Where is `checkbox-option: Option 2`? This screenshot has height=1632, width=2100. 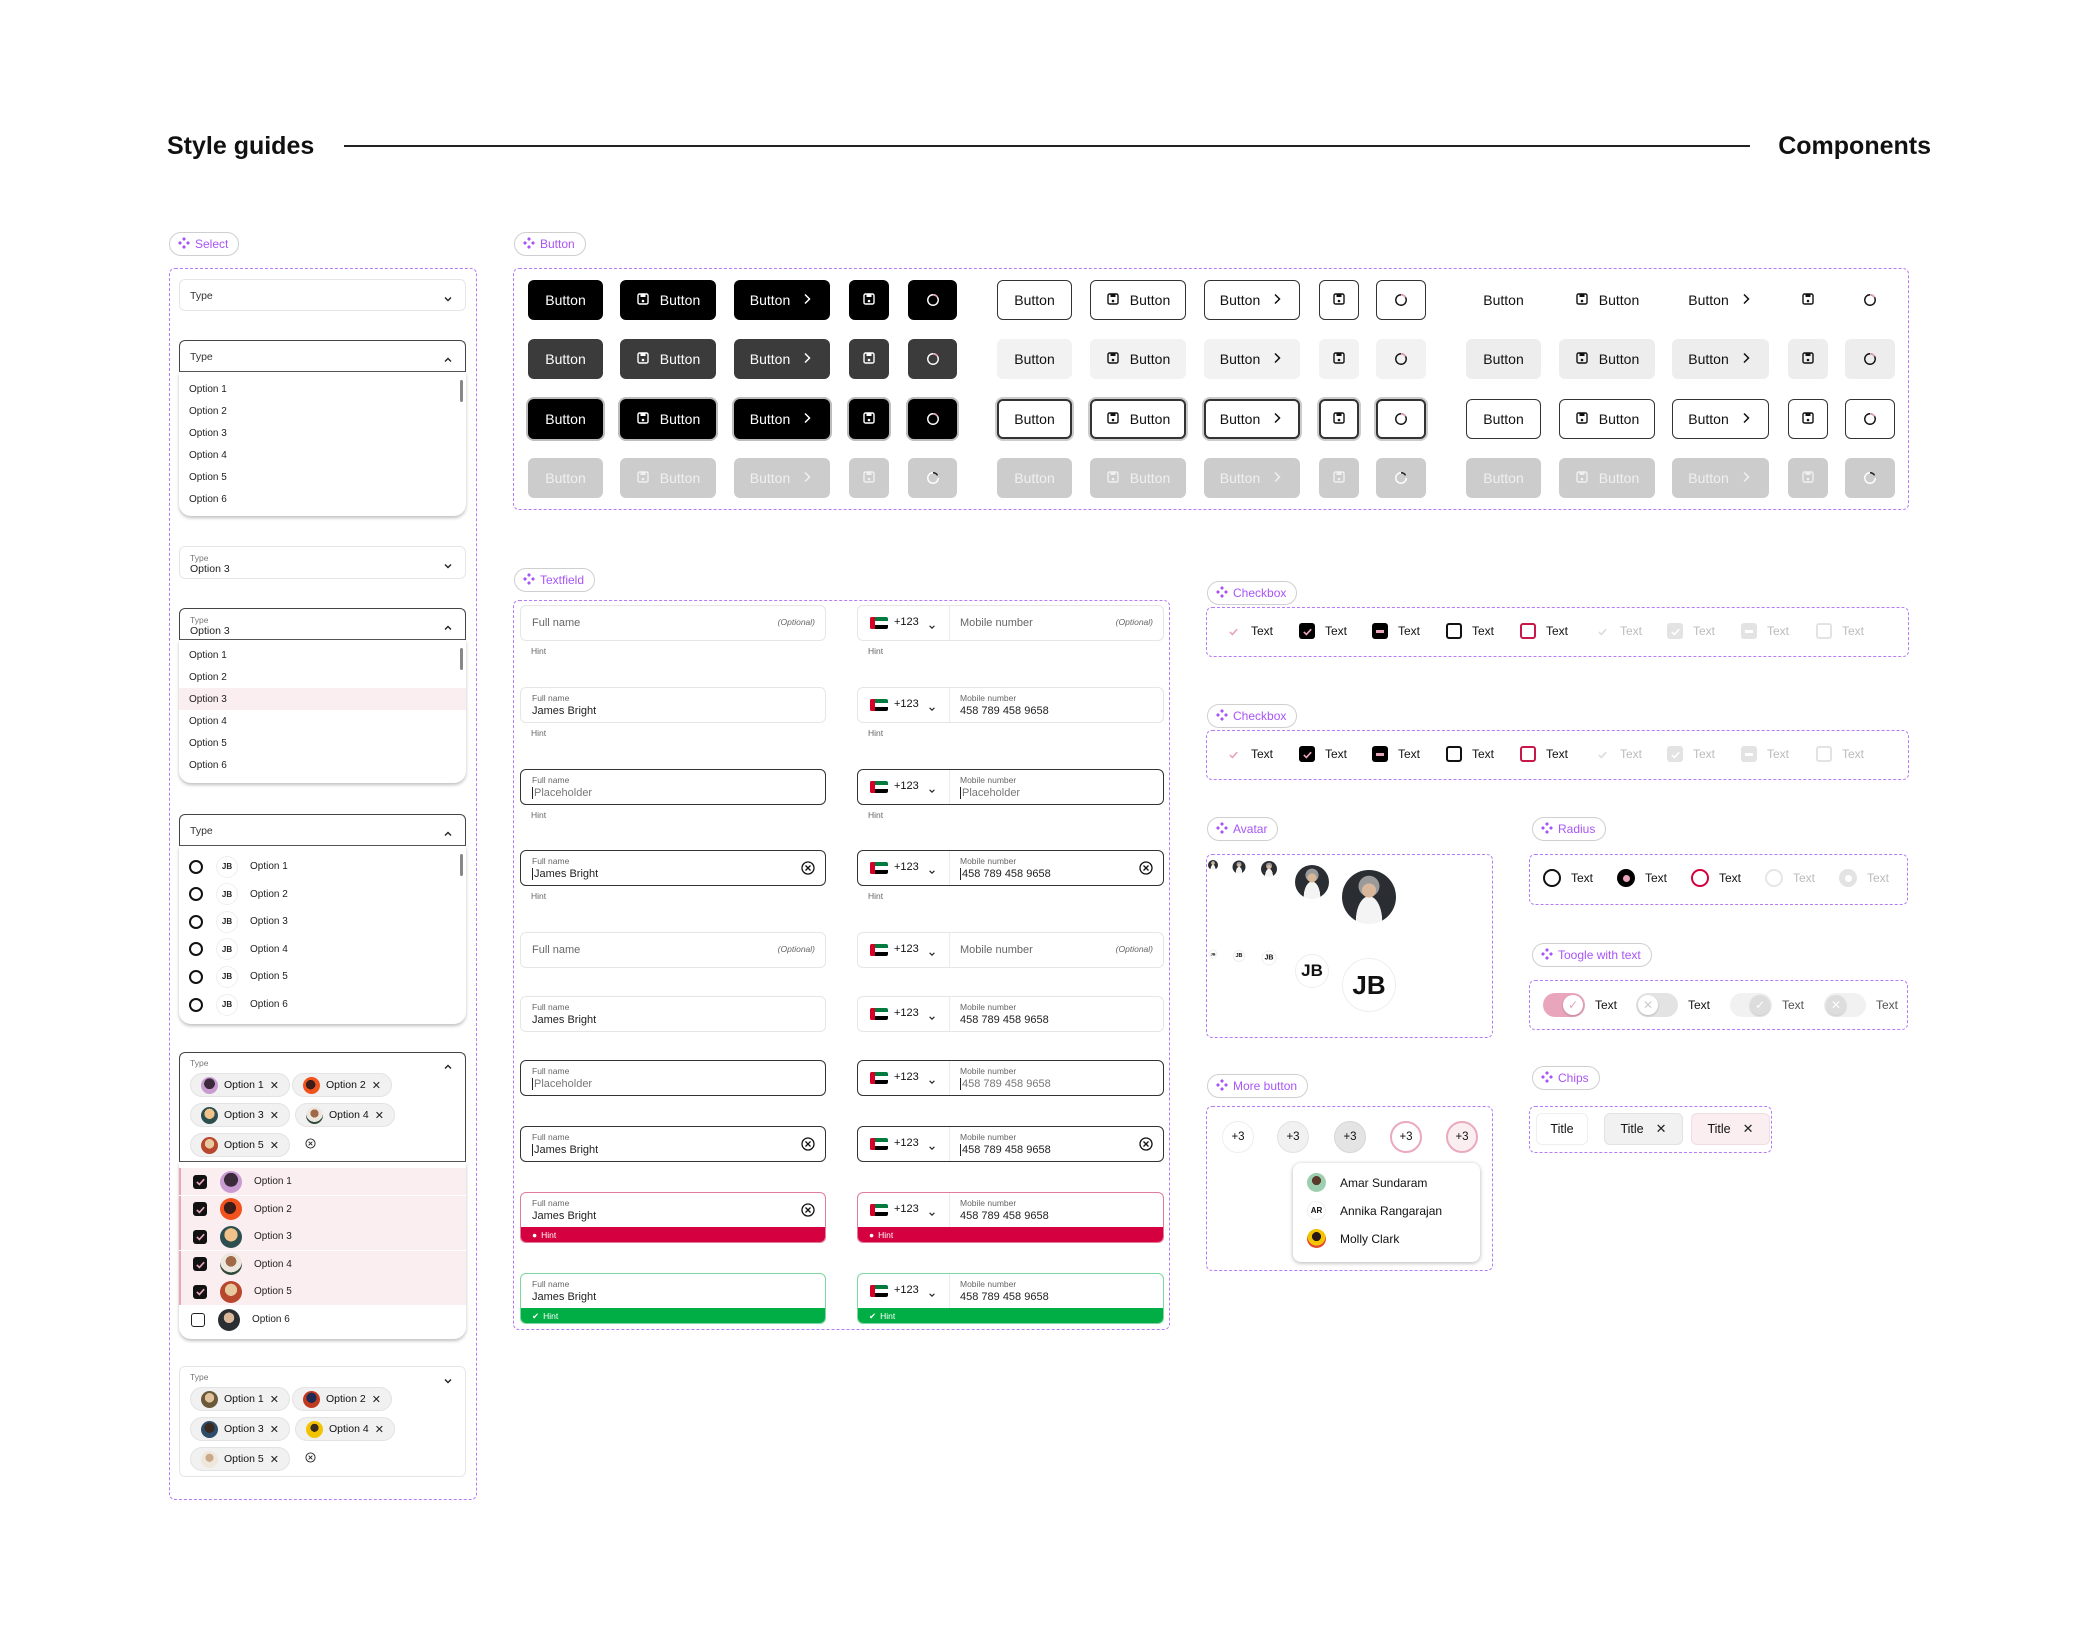
checkbox-option: Option 2 is located at coordinates (322, 1209).